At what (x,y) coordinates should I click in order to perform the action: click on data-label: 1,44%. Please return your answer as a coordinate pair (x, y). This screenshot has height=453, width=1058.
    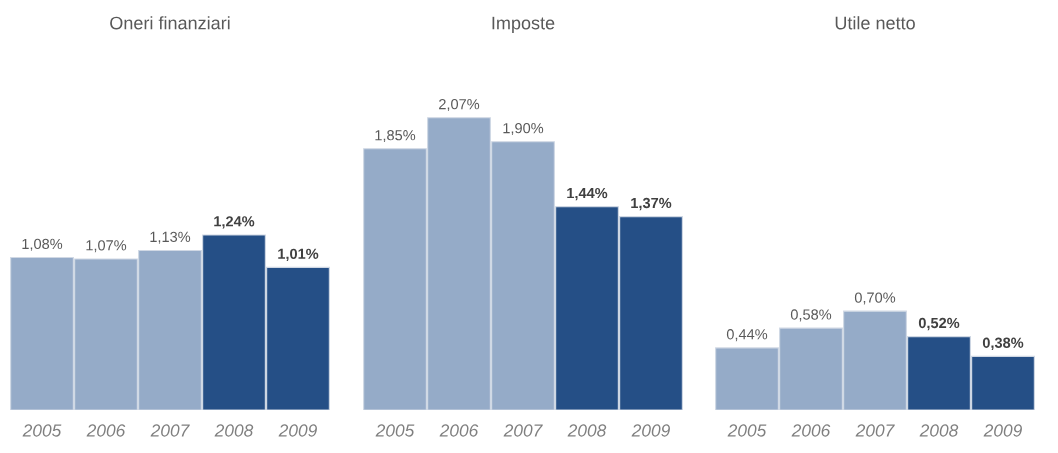
    Looking at the image, I should click on (587, 194).